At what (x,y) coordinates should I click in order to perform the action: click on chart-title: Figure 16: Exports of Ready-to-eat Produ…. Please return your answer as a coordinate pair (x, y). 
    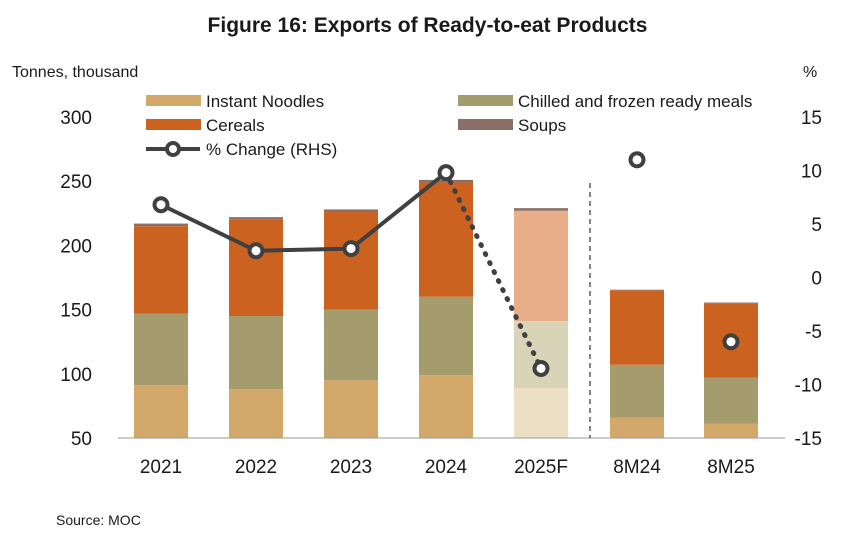
    Looking at the image, I should click on (427, 25).